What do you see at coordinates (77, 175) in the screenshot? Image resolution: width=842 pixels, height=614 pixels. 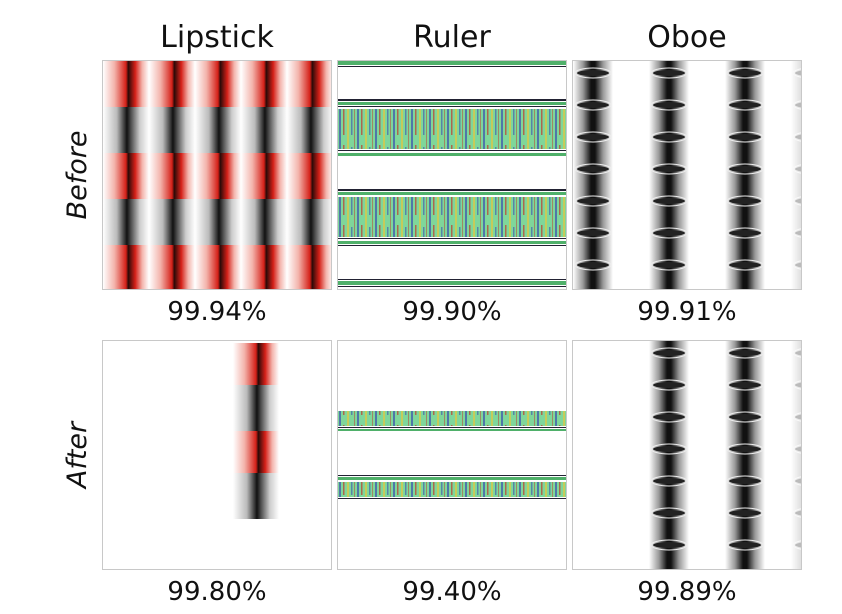 I see `row-label-before: Before` at bounding box center [77, 175].